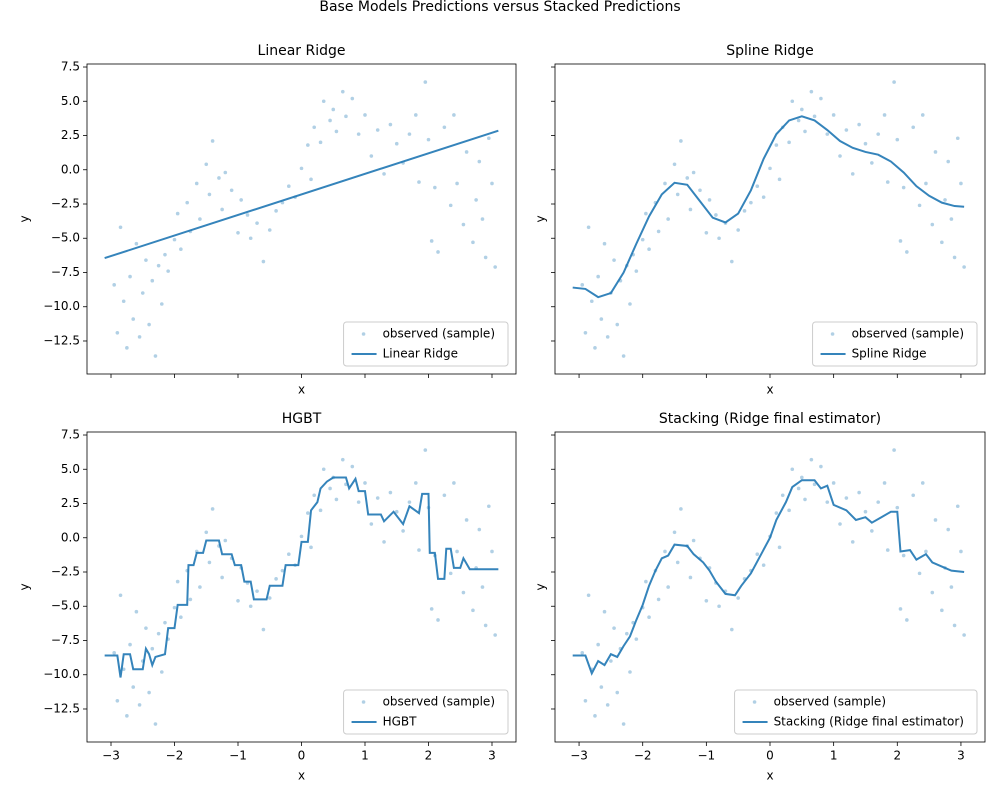 This screenshot has height=800, width=1000. I want to click on legend-label: Linear Ridge, so click(420, 354).